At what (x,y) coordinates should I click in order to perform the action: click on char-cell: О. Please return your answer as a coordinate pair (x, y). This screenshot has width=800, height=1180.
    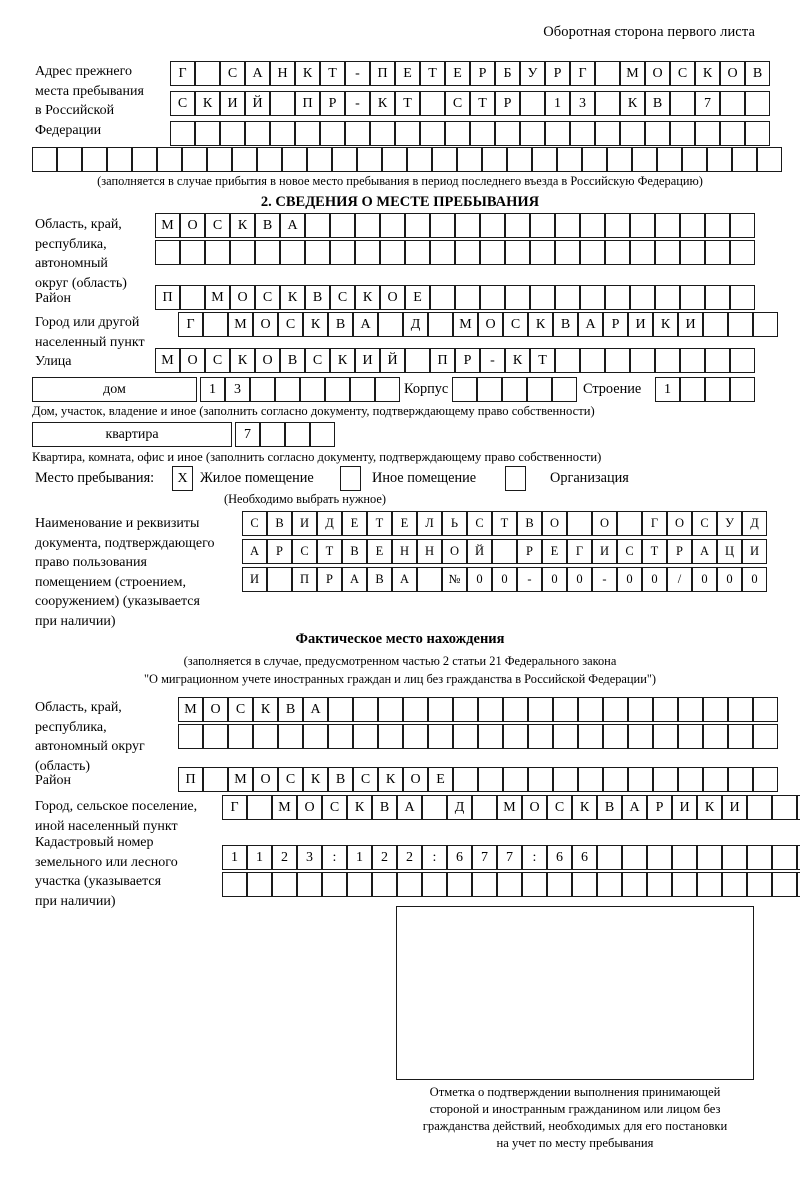
    Looking at the image, I should click on (554, 523).